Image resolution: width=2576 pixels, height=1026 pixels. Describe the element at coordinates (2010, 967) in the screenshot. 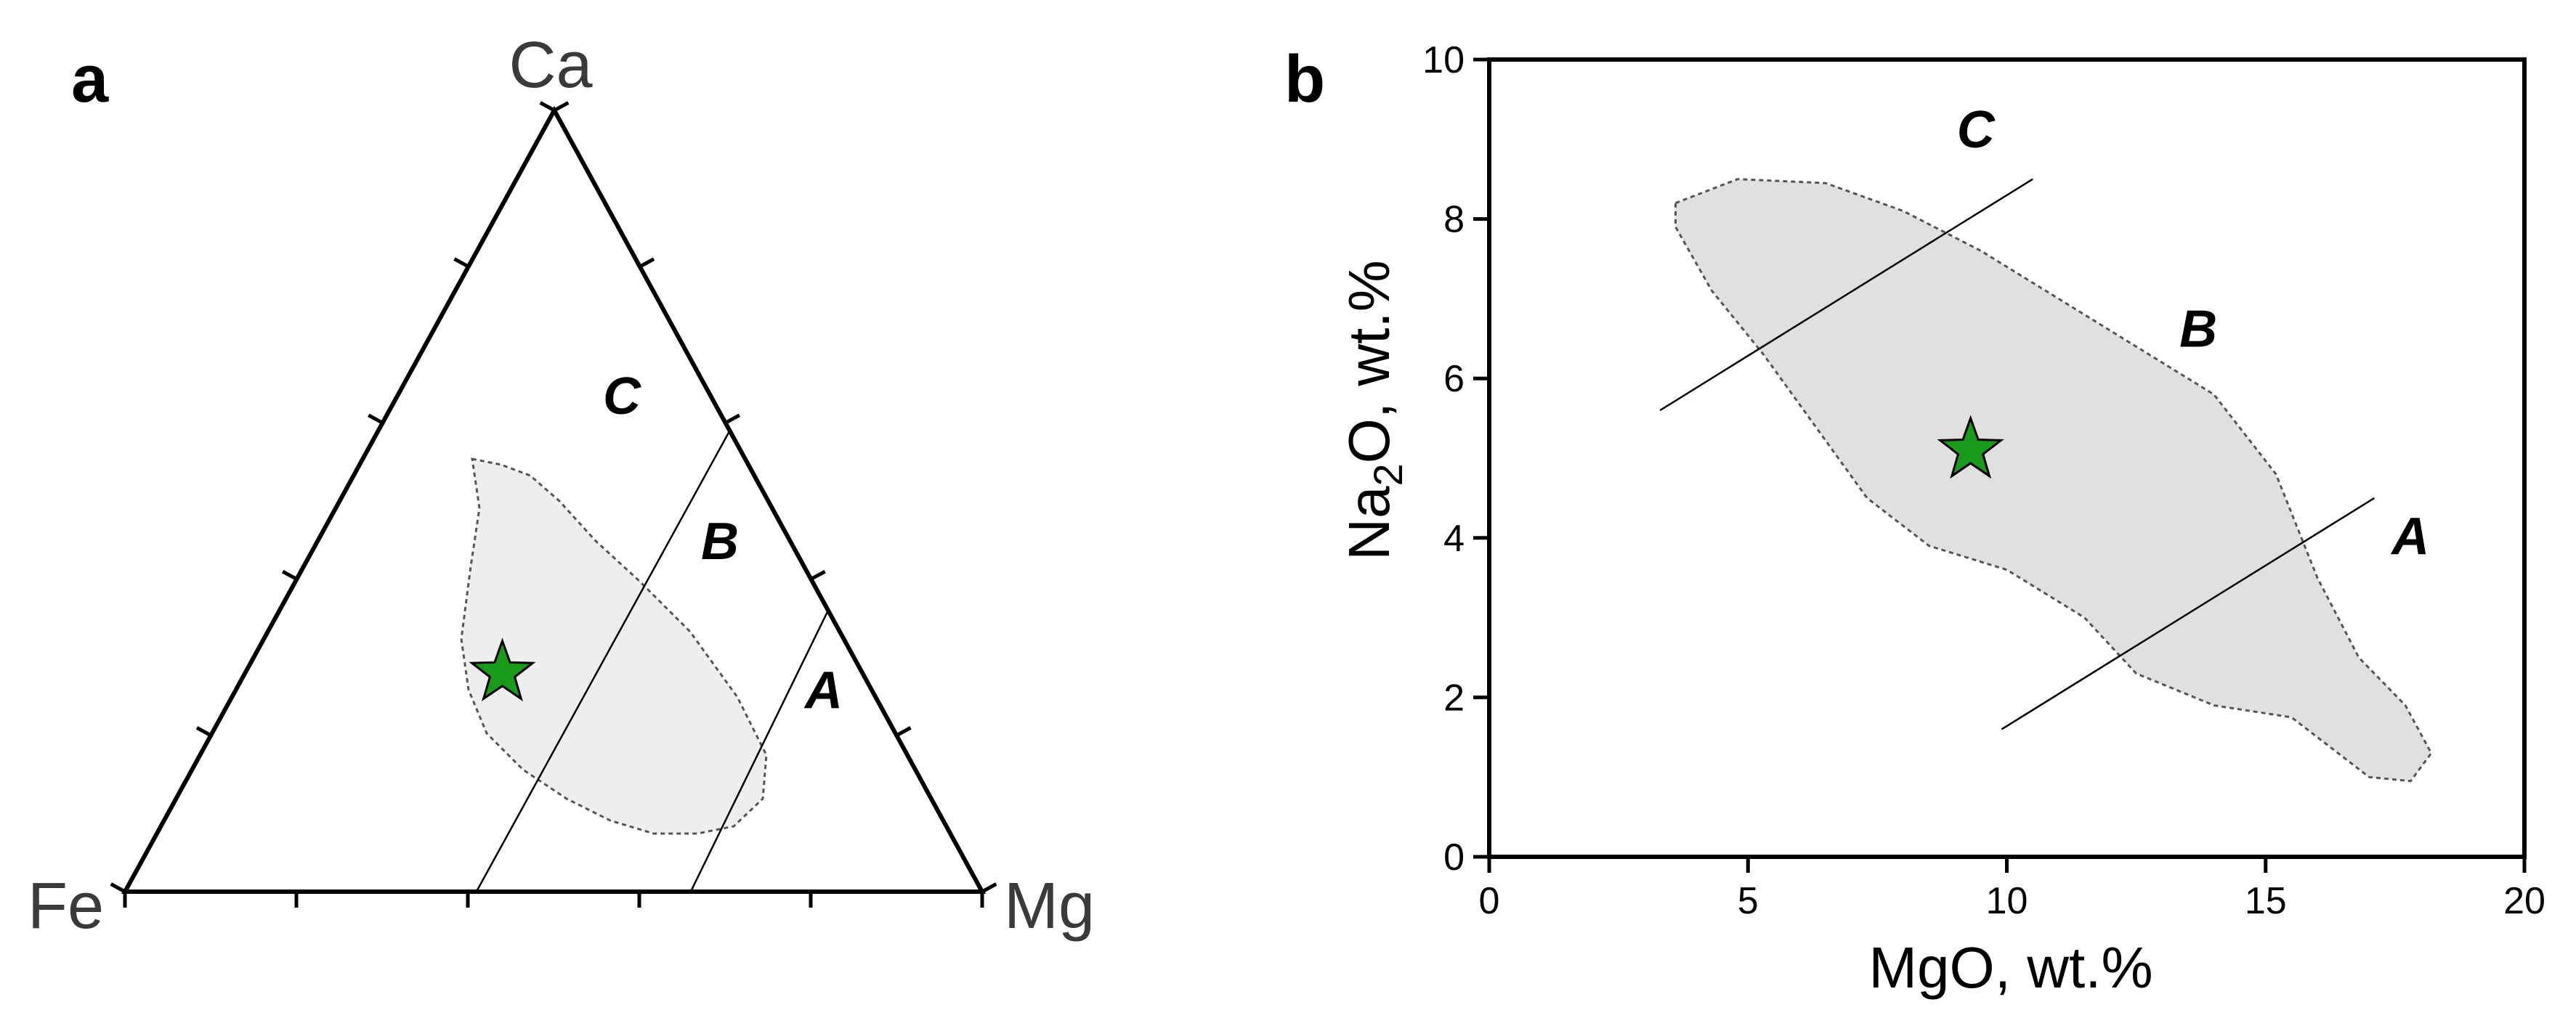

I see `x-axis-title: MgO, wt.%` at that location.